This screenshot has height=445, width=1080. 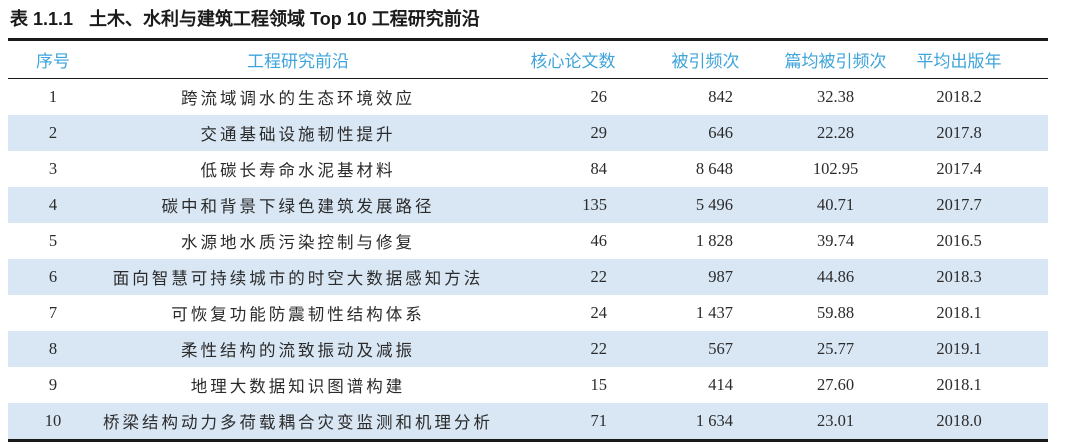 What do you see at coordinates (720, 132) in the screenshot?
I see `cell-citations: 646` at bounding box center [720, 132].